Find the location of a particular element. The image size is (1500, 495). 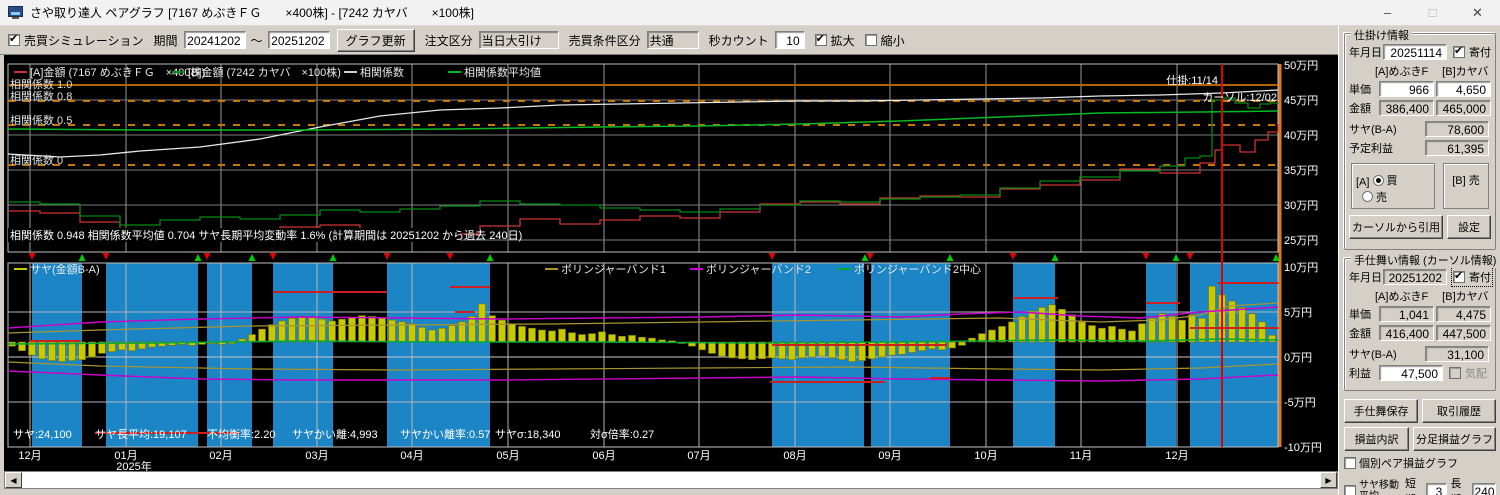

pl-breakdown-button: 損益内訳 is located at coordinates (1376, 439).